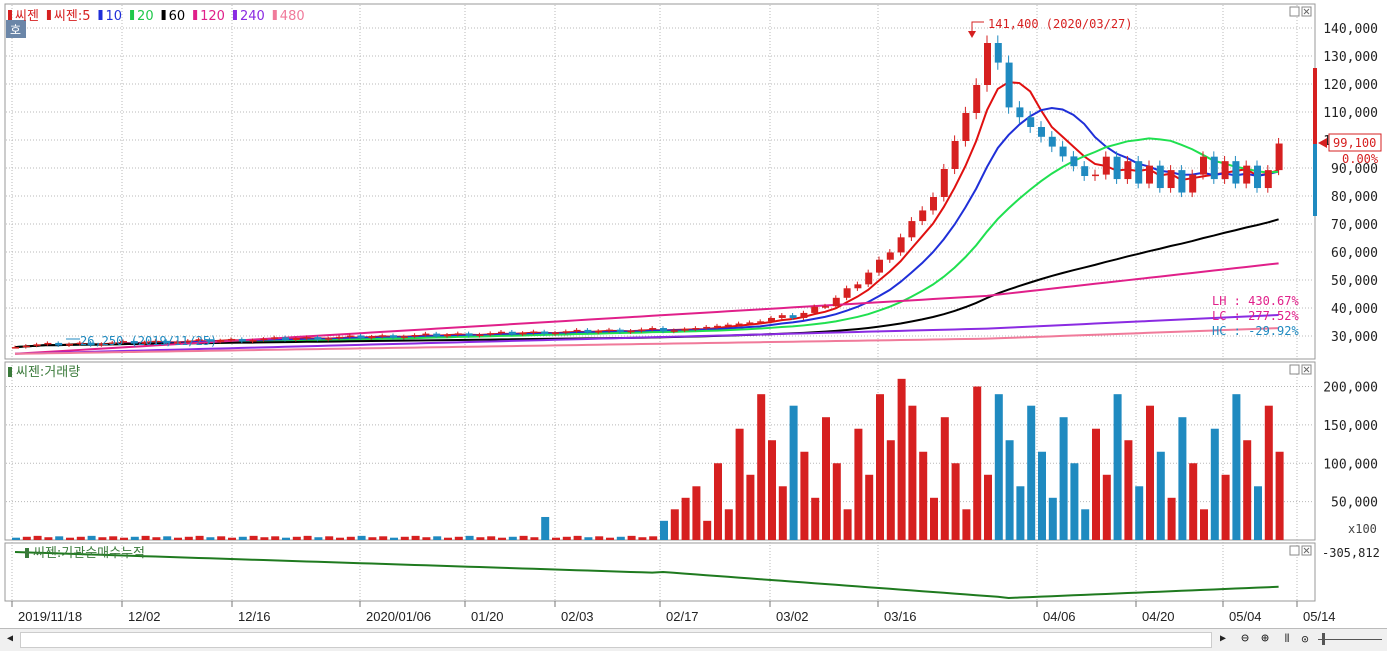 The height and width of the screenshot is (651, 1387). What do you see at coordinates (1287, 638) in the screenshot?
I see `bar-count-icon: ⦀` at bounding box center [1287, 638].